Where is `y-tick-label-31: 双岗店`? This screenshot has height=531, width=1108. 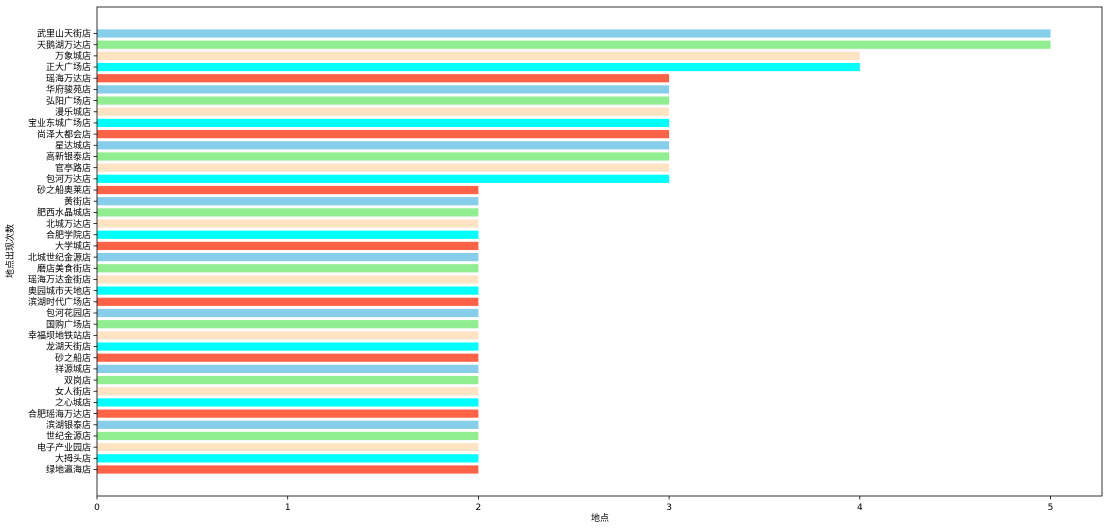 y-tick-label-31: 双岗店 is located at coordinates (77, 380).